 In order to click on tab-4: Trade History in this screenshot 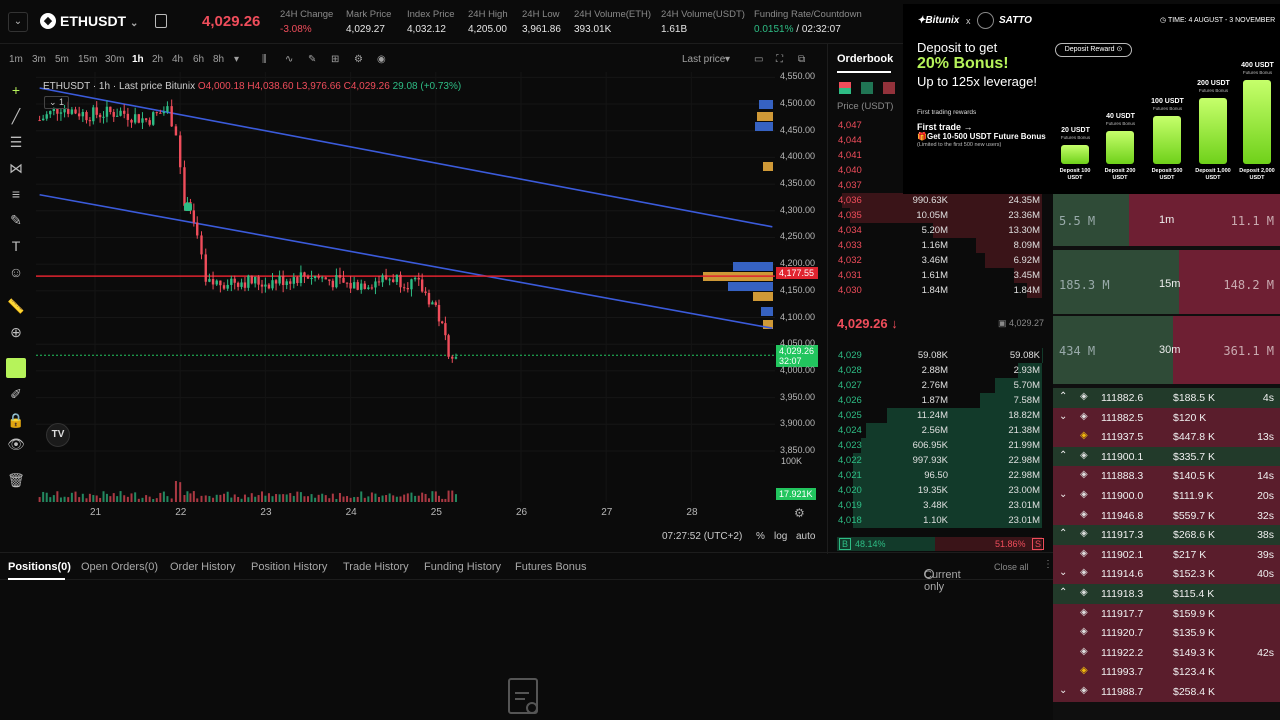, I will do `click(376, 567)`.